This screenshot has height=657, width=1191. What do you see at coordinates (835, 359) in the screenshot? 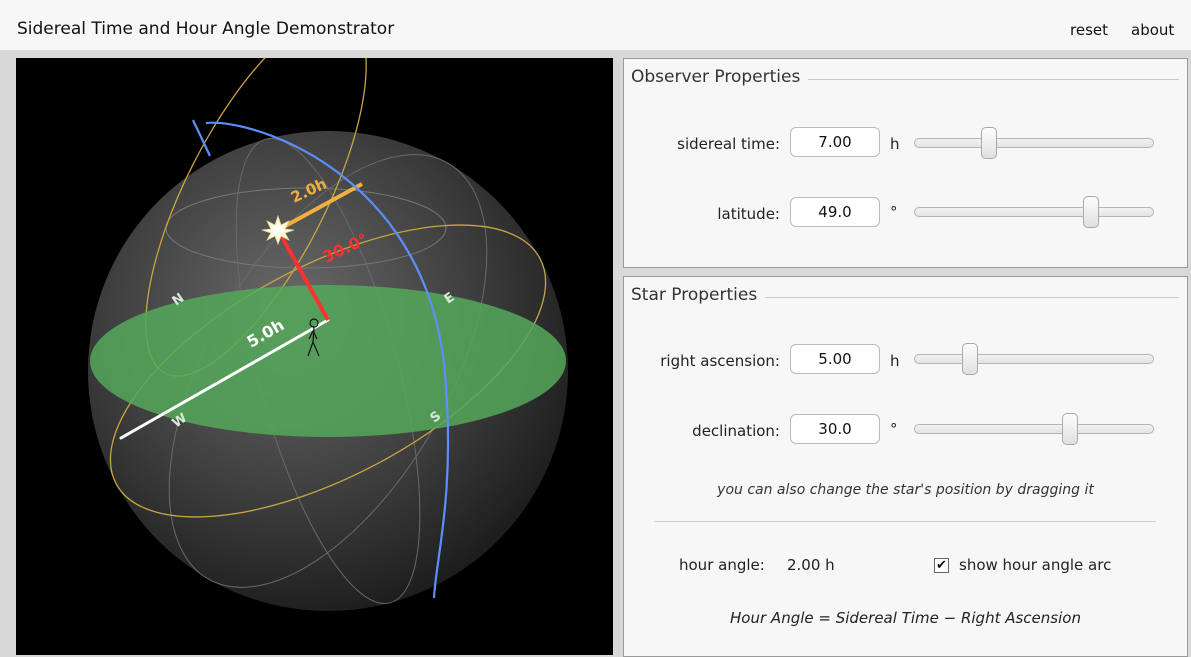
I see `right-ascension-input: 5.00` at bounding box center [835, 359].